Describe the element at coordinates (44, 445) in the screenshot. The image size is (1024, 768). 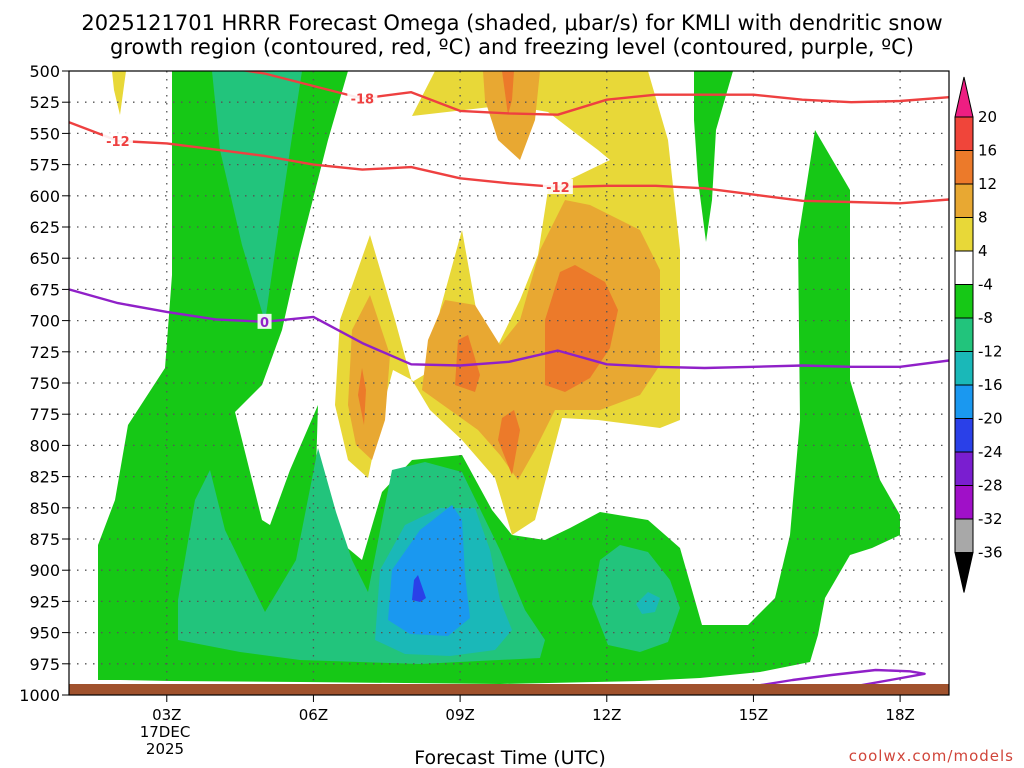
I see `y-tick-label: 800` at that location.